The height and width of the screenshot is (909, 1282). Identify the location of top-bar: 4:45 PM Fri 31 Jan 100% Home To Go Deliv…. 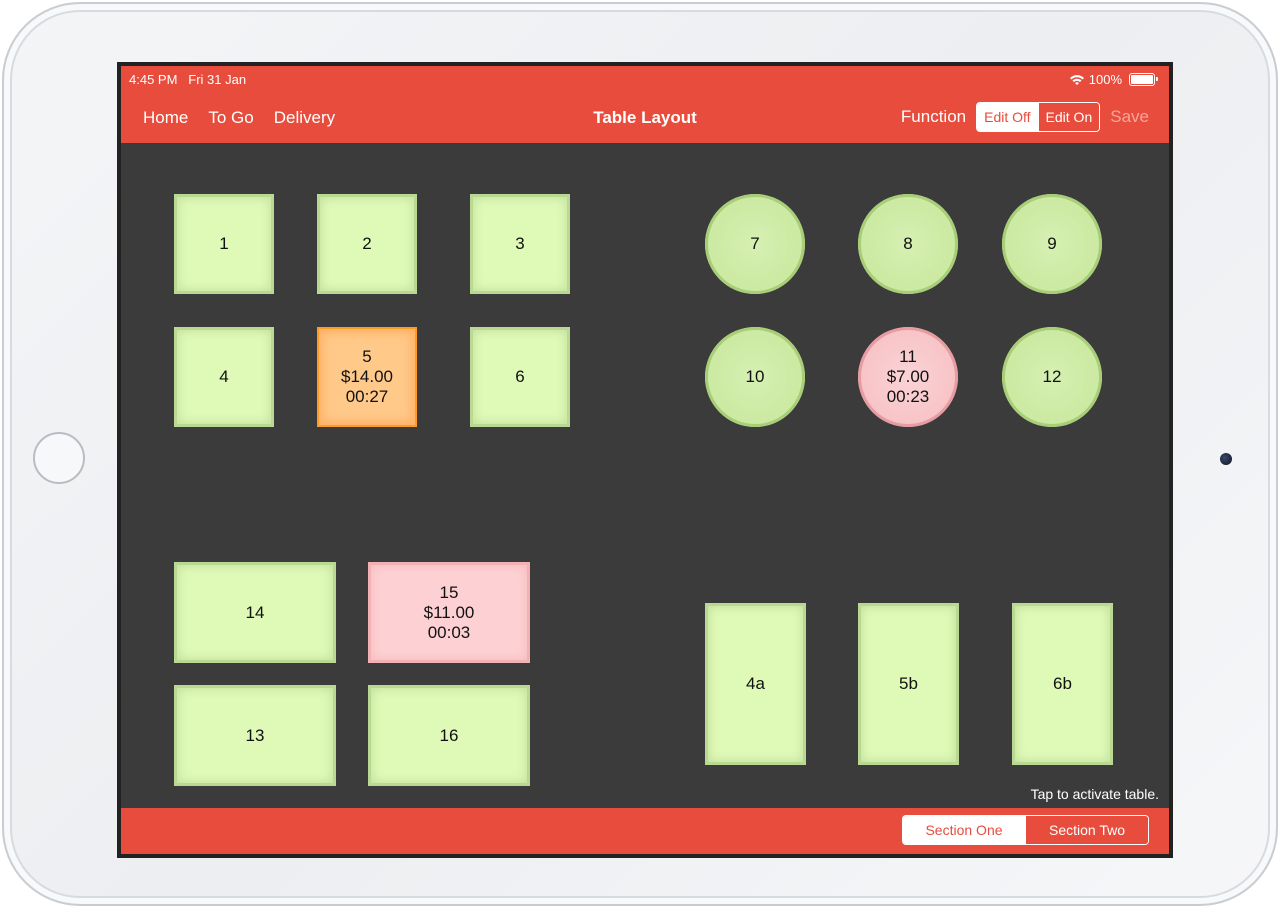
(645, 104).